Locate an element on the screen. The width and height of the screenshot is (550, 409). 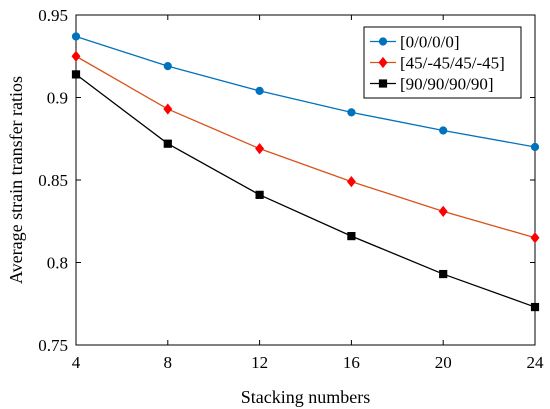
legend: [0/0/0/0] [45/-45/45/-45] [90/90/90/90] is located at coordinates (442, 62).